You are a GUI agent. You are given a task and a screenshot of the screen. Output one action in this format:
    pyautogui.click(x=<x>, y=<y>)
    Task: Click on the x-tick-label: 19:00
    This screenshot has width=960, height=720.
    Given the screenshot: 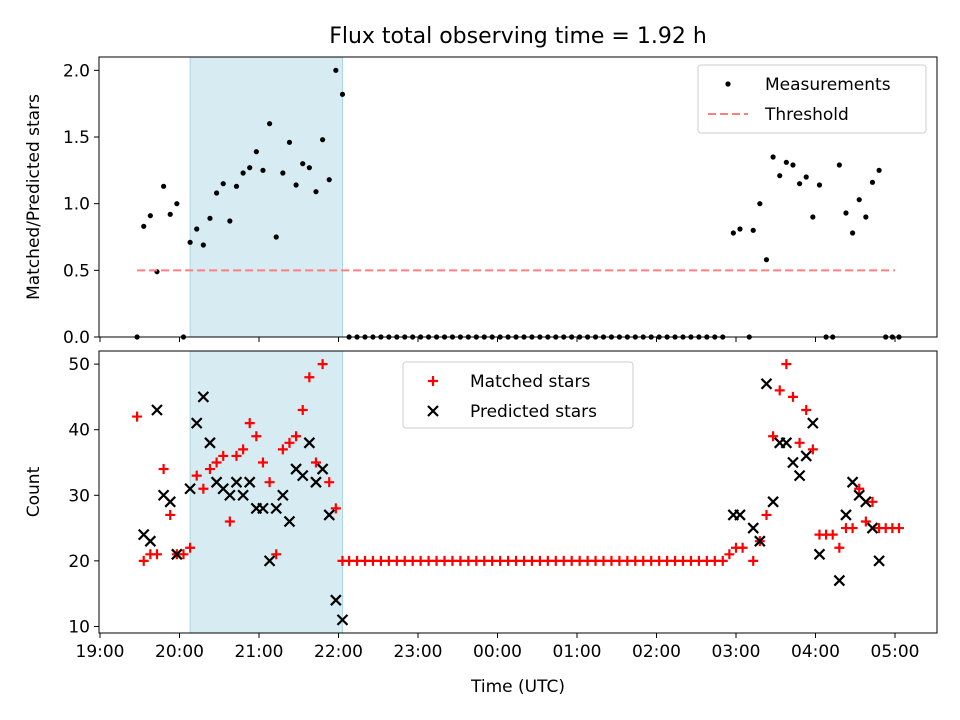 What is the action you would take?
    pyautogui.click(x=100, y=652)
    